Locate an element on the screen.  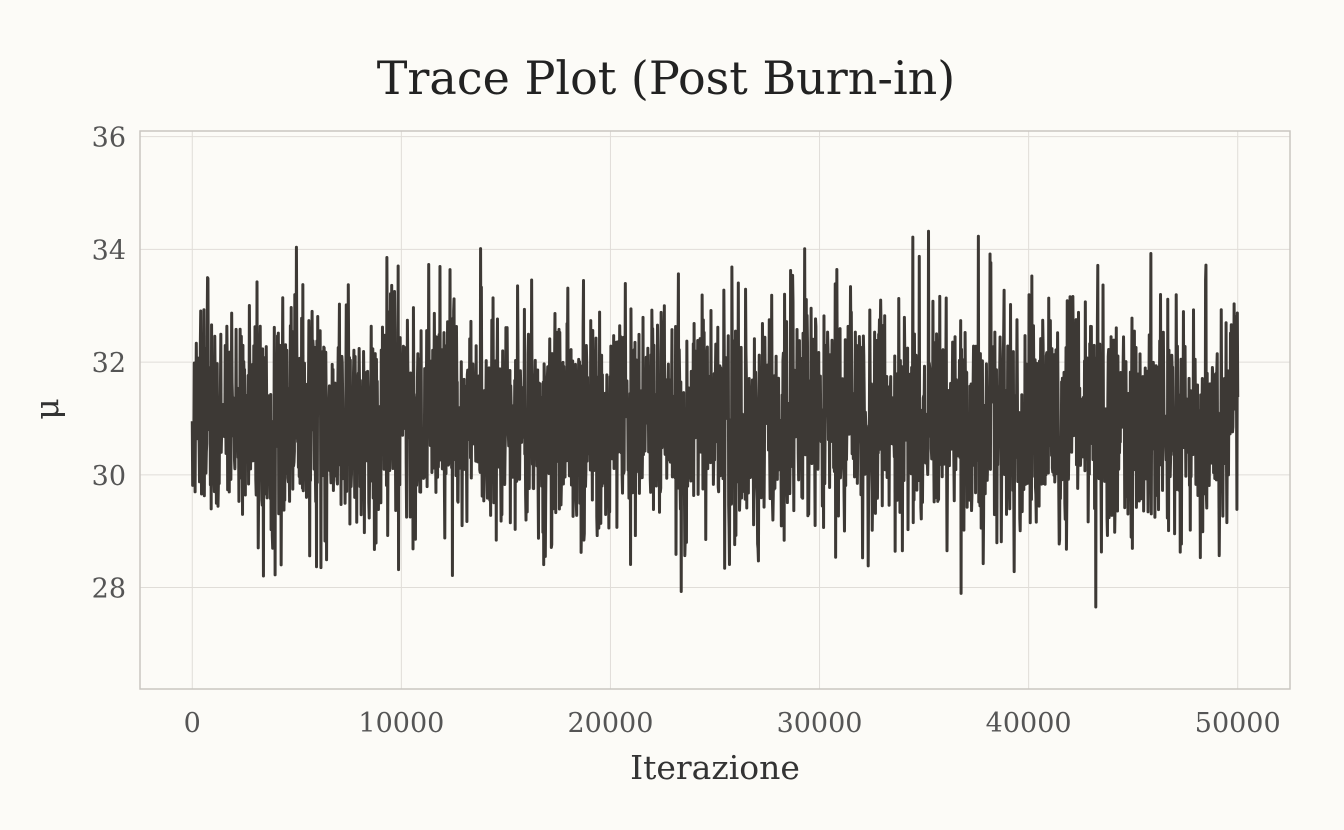
y-tick-label: 36 is located at coordinates (109, 138).